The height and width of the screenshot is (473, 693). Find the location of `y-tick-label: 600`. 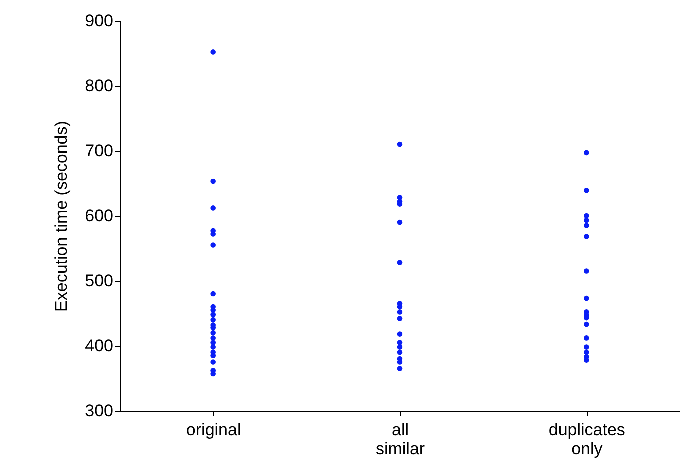

y-tick-label: 600 is located at coordinates (99, 216).